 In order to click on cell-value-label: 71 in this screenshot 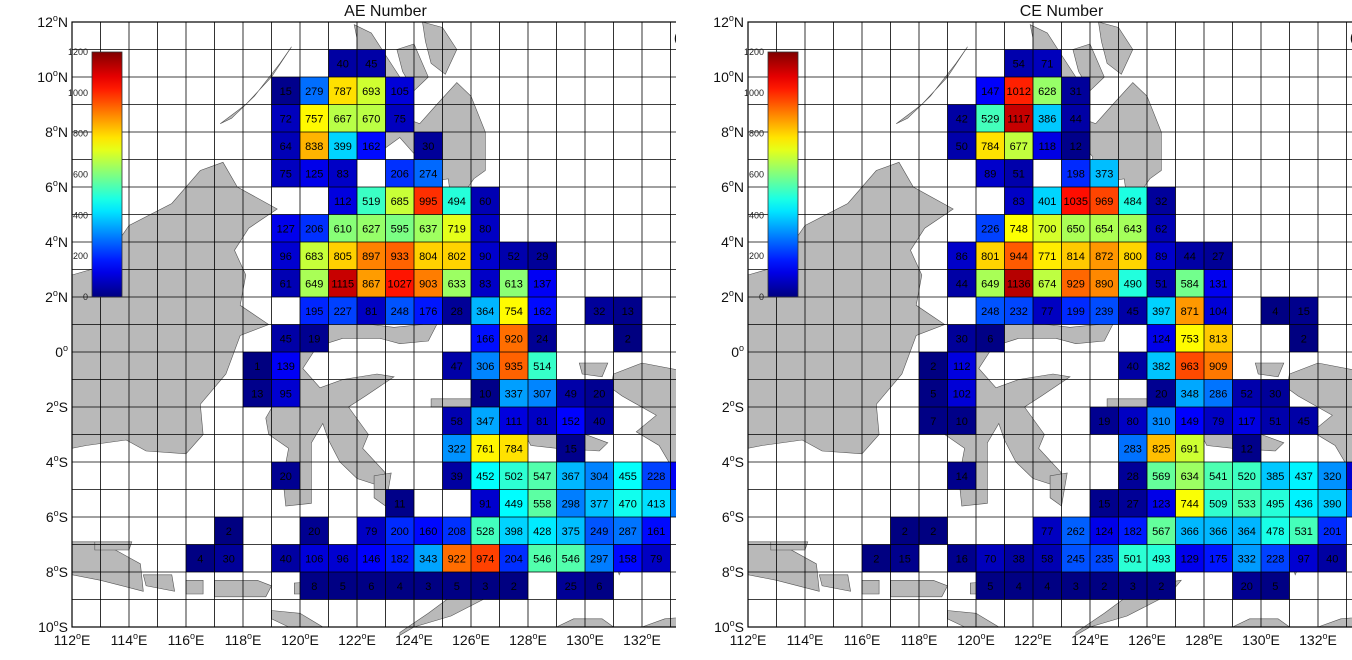, I will do `click(1047, 64)`.